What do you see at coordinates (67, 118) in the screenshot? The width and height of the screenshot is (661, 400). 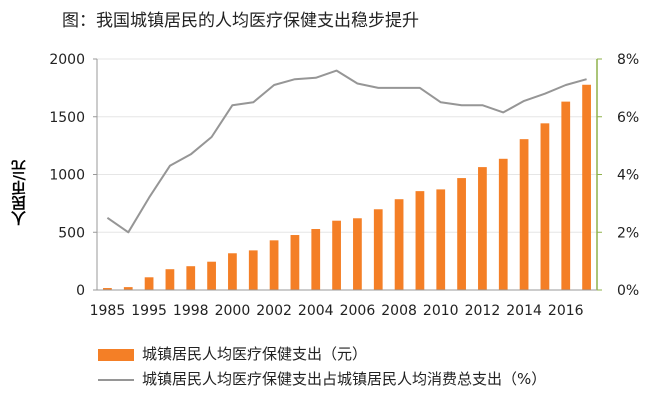 I see `y-tick-label: 1500` at bounding box center [67, 118].